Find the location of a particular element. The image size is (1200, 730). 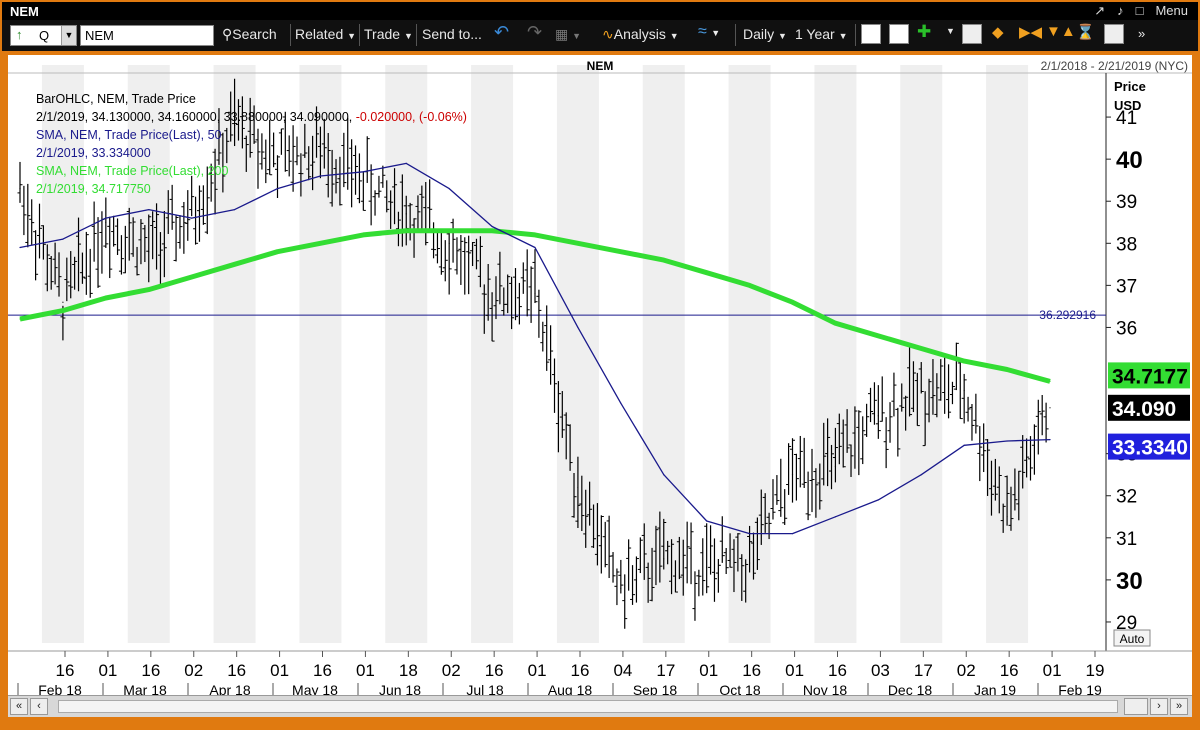

dropdown-icon: ▼ is located at coordinates (68, 35).